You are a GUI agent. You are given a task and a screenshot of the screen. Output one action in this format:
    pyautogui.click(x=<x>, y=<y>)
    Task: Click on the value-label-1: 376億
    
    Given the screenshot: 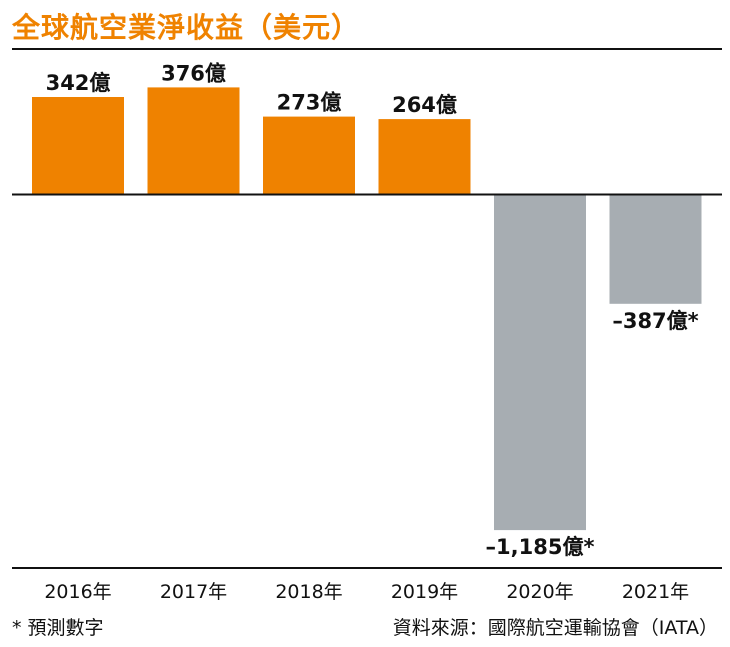 What is the action you would take?
    pyautogui.click(x=193, y=73)
    